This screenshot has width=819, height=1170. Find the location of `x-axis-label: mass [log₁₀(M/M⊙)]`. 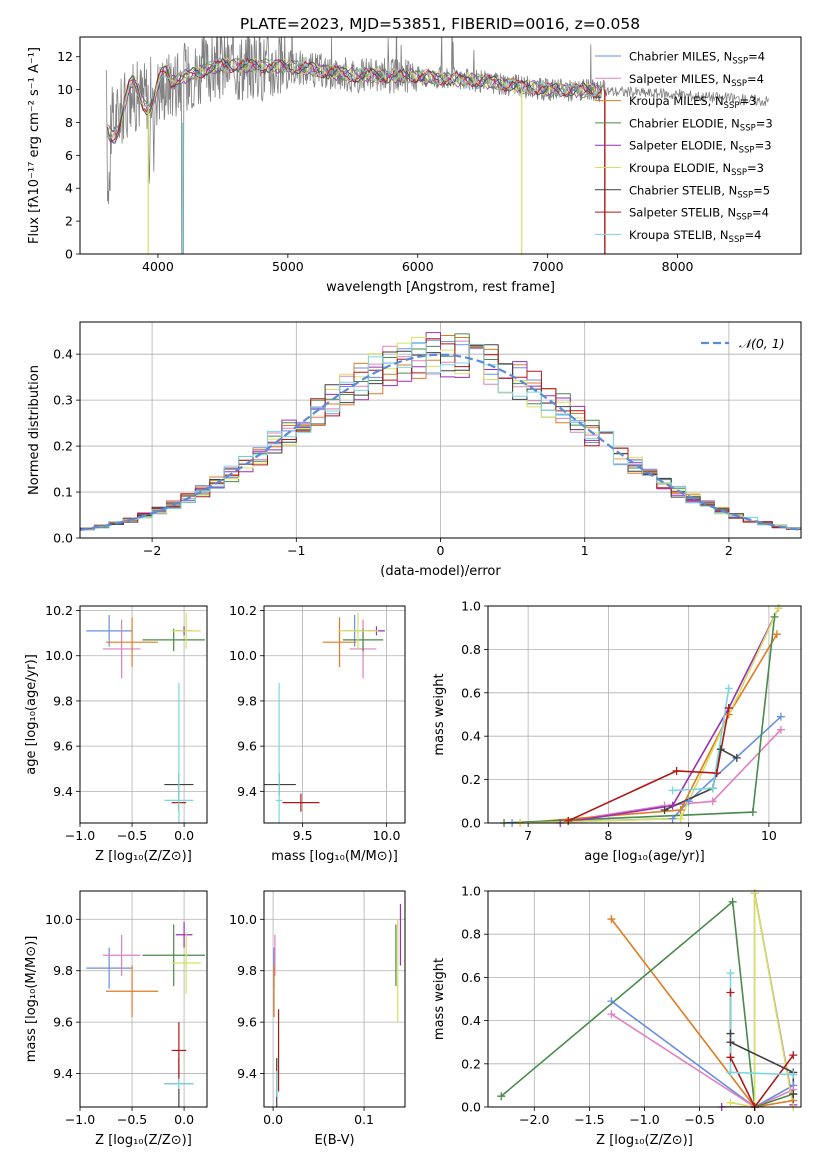

x-axis-label: mass [log₁₀(M/M⊙)] is located at coordinates (334, 856).